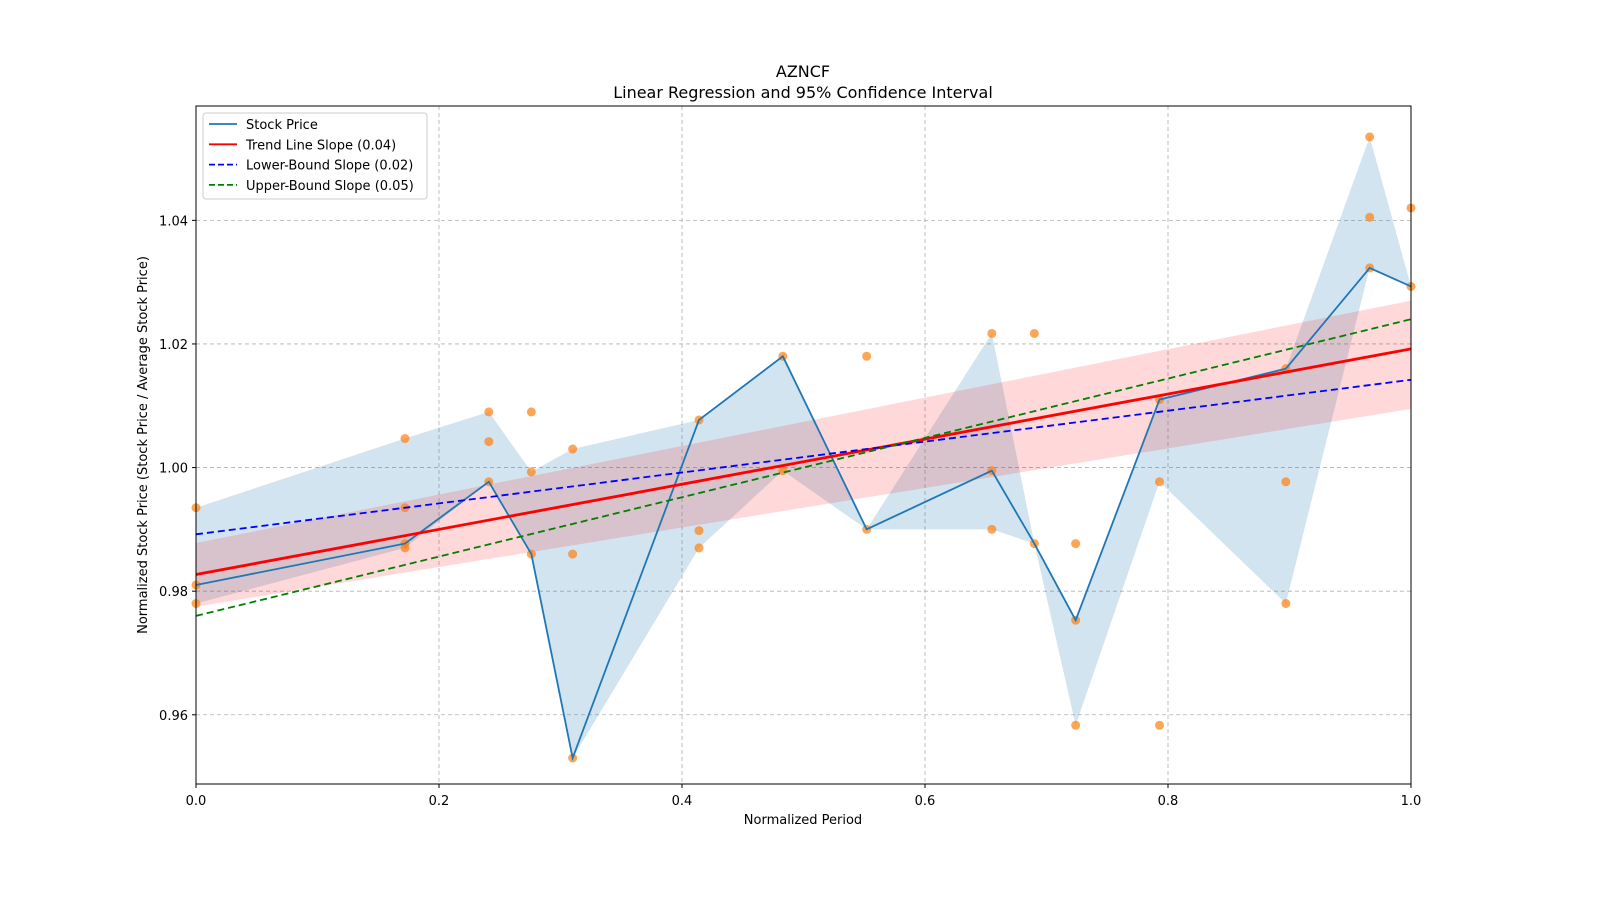 The height and width of the screenshot is (900, 1600). I want to click on y-tick-label: 1.04, so click(173, 221).